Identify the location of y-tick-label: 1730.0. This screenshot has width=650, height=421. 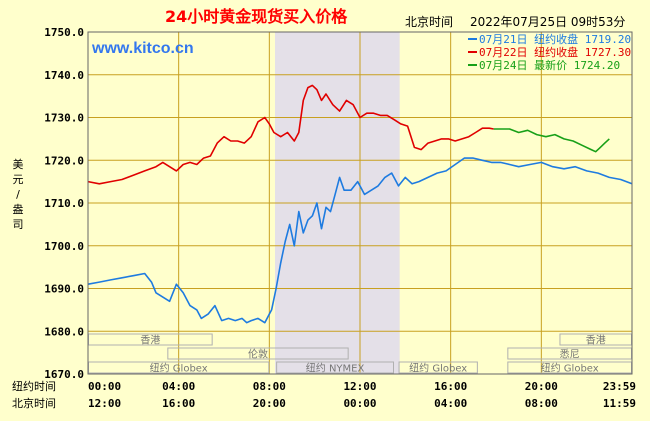
(64, 118).